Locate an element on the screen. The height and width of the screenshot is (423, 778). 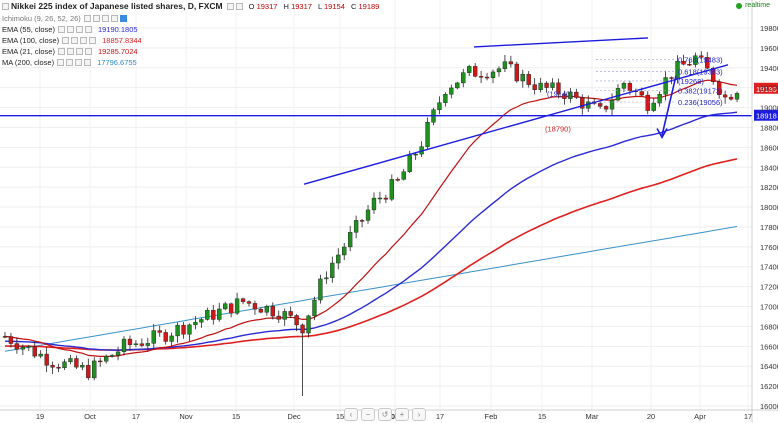
scroll-right-button: › is located at coordinates (419, 414).